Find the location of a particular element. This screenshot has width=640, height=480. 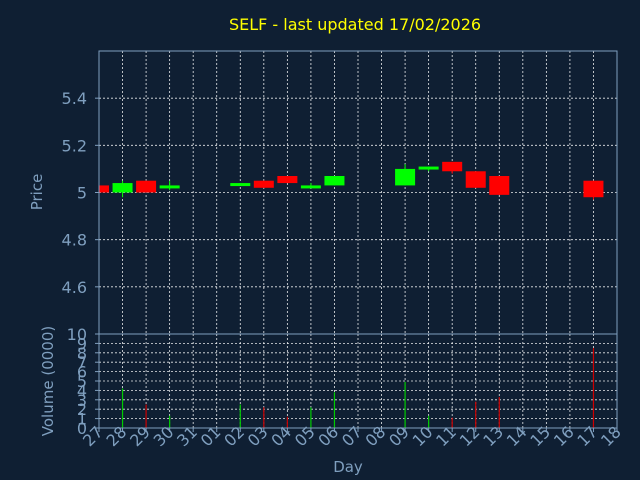

volume-axis-label: Volume (0000) is located at coordinates (48, 381).